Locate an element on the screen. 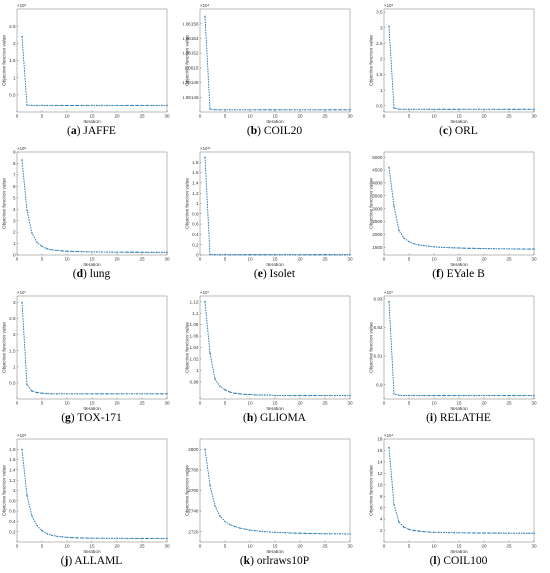 The height and width of the screenshot is (573, 550). plot-frame is located at coordinates (275, 490).